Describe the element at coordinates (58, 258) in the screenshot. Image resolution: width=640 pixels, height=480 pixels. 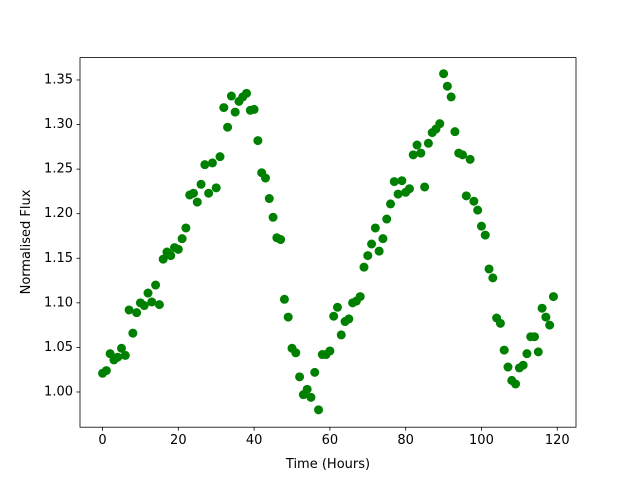
I see `y-tick-label: 1.15` at that location.